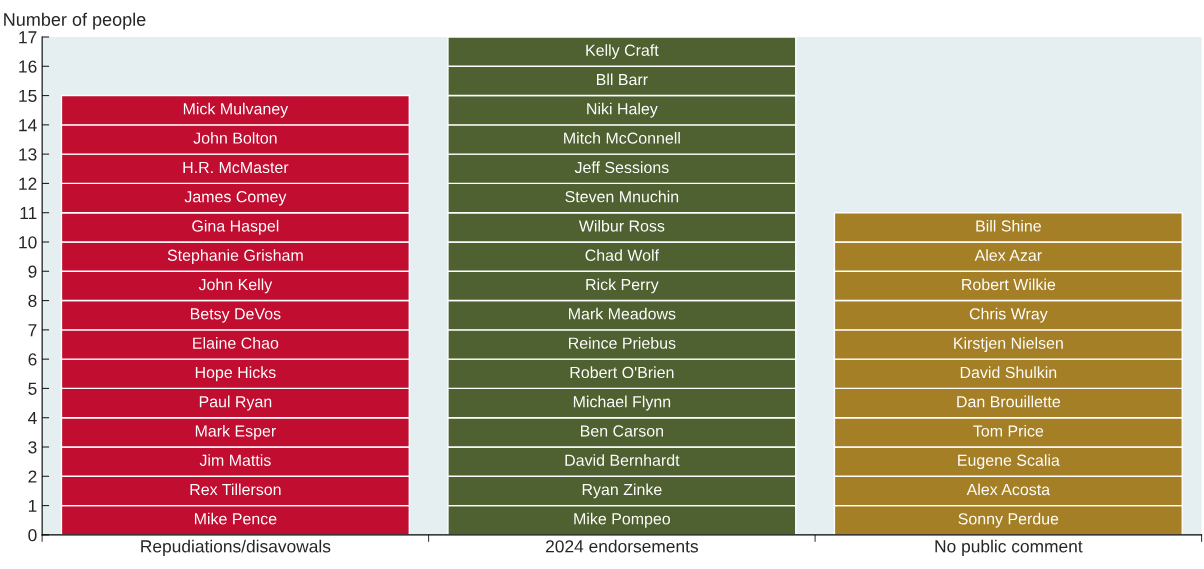 The width and height of the screenshot is (1204, 569). Describe the element at coordinates (1008, 315) in the screenshot. I see `data-label: Chris Wray` at that location.